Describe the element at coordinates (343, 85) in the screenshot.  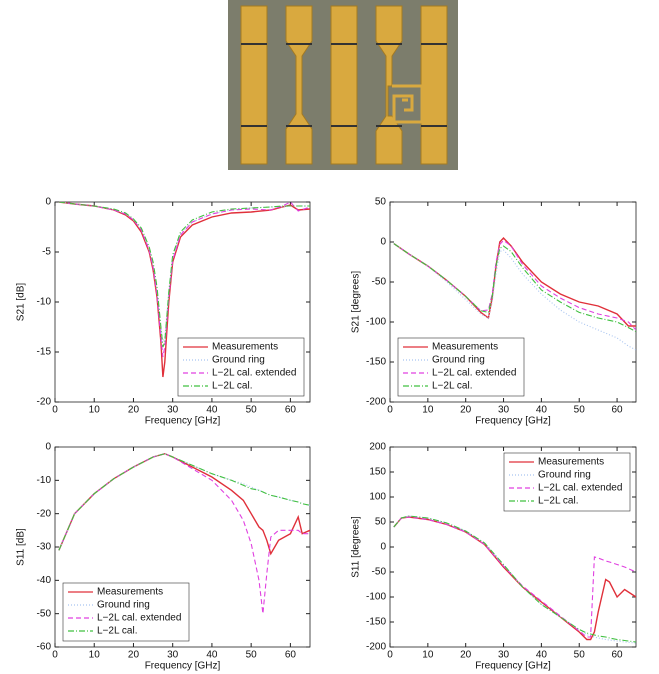
I see `chip-photo` at that location.